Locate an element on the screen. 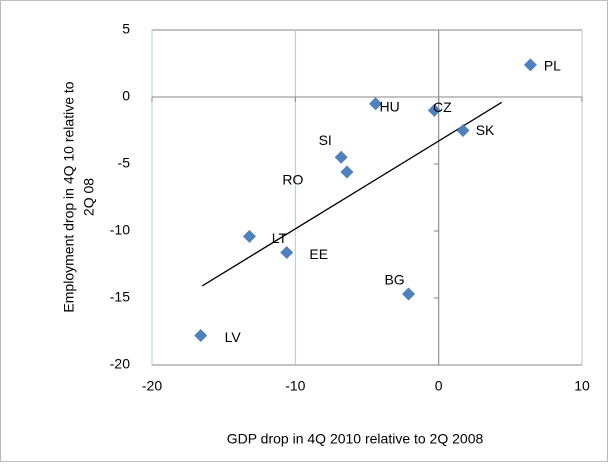  y-tick-label: -15 is located at coordinates (120, 297).